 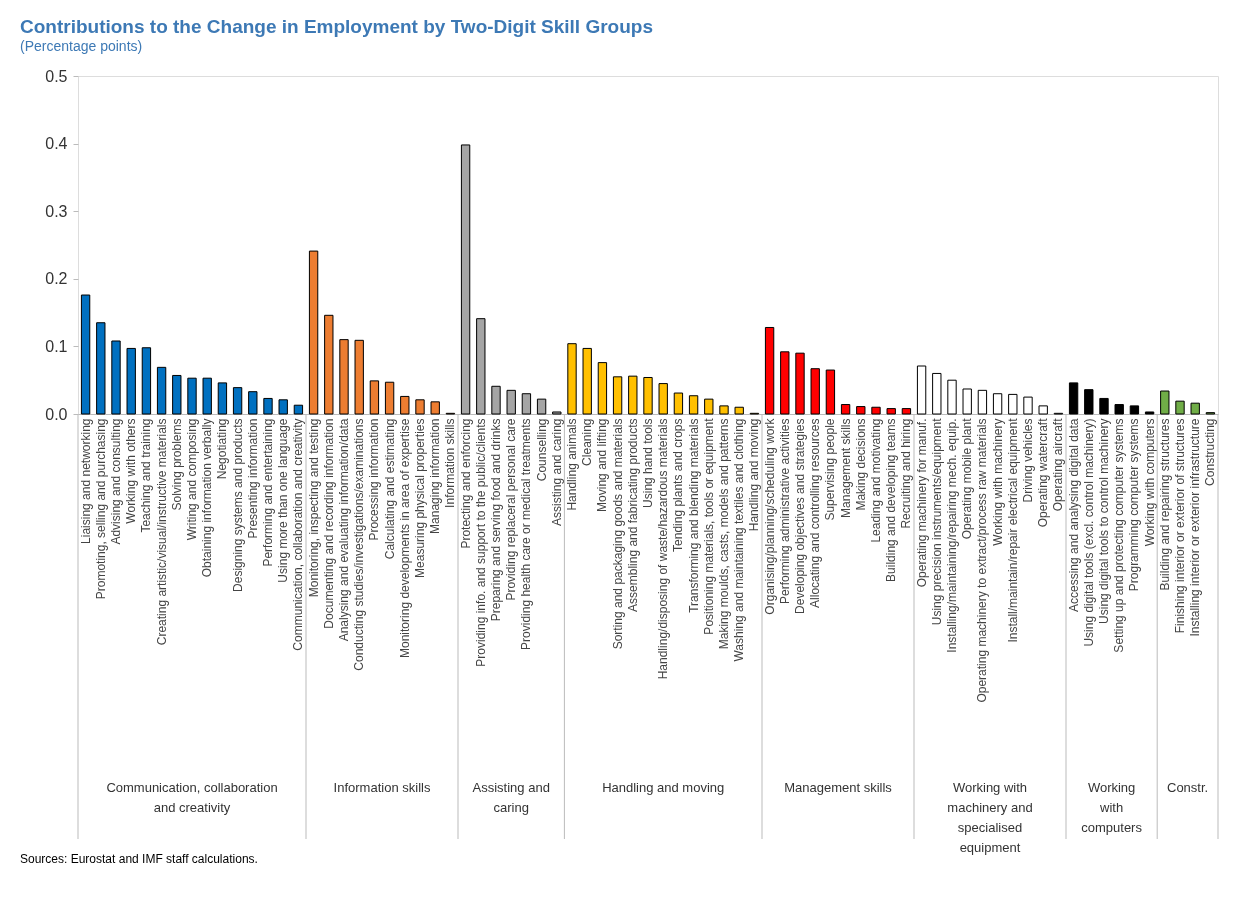 I want to click on x-tick-label: Making moulds, casts, models and patterns, so click(x=724, y=534).